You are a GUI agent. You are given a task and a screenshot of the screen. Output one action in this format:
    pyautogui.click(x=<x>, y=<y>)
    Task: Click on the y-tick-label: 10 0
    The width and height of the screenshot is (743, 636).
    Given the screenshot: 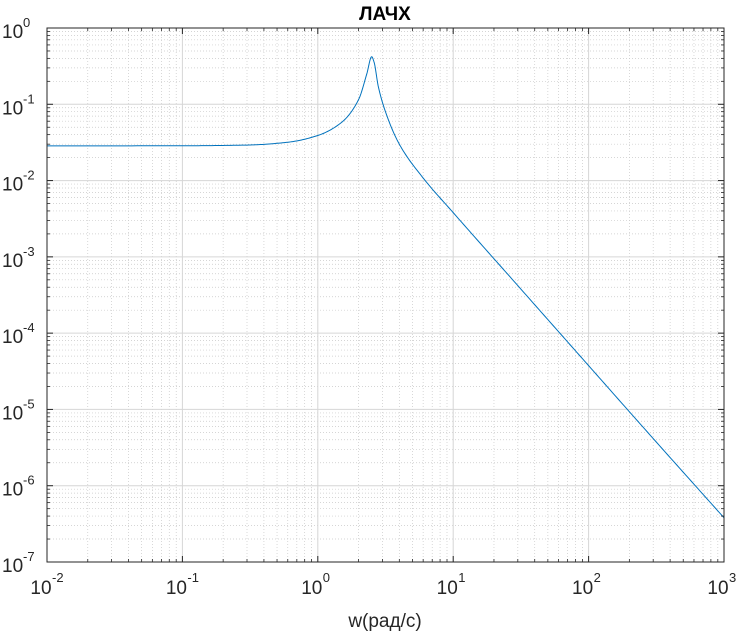 What is the action you would take?
    pyautogui.click(x=16, y=29)
    